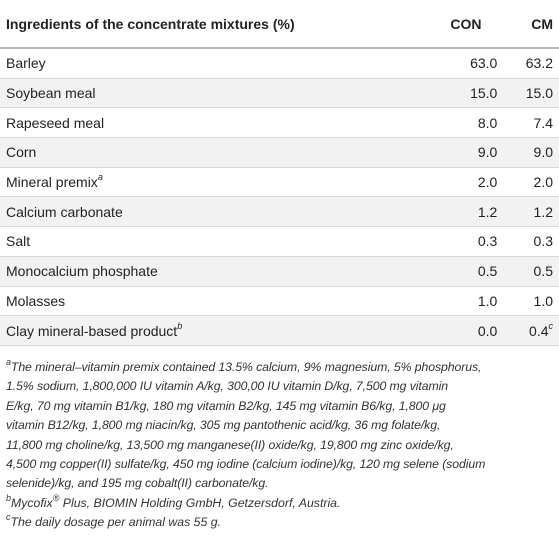 This screenshot has height=542, width=559. Describe the element at coordinates (116, 522) in the screenshot. I see `footnote-c-text: The daily dosage per animal was 55 g.` at that location.